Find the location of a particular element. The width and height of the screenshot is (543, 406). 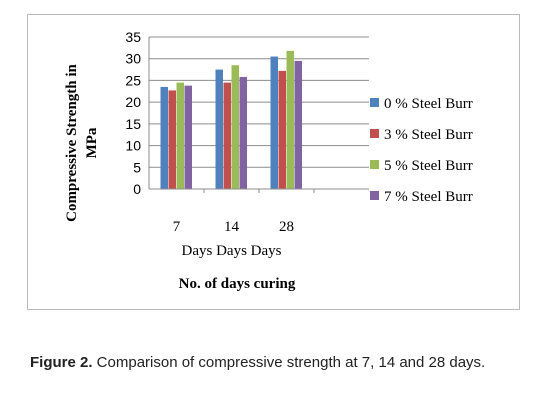

y-tick-label-10: 10 is located at coordinates (133, 146).